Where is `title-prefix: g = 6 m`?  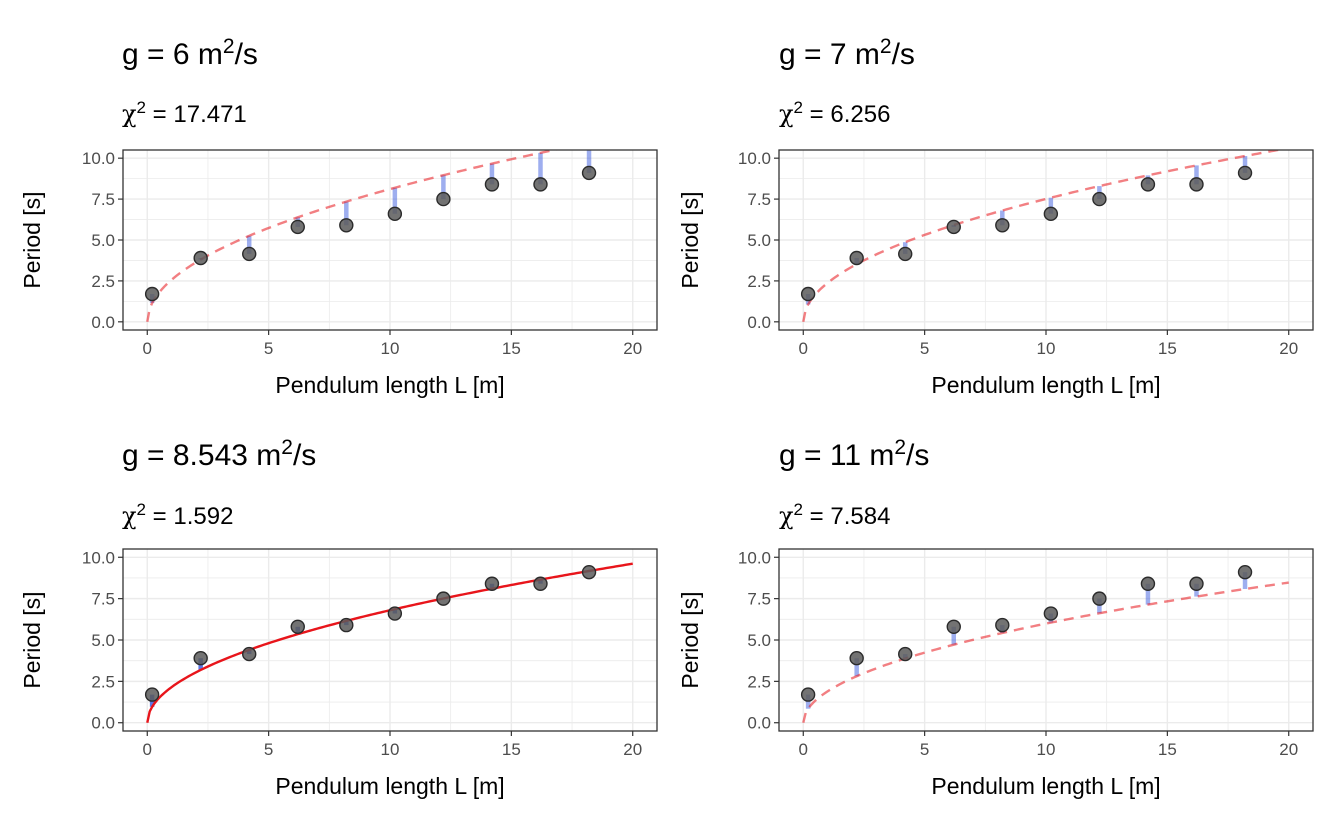
title-prefix: g = 6 m is located at coordinates (172, 54).